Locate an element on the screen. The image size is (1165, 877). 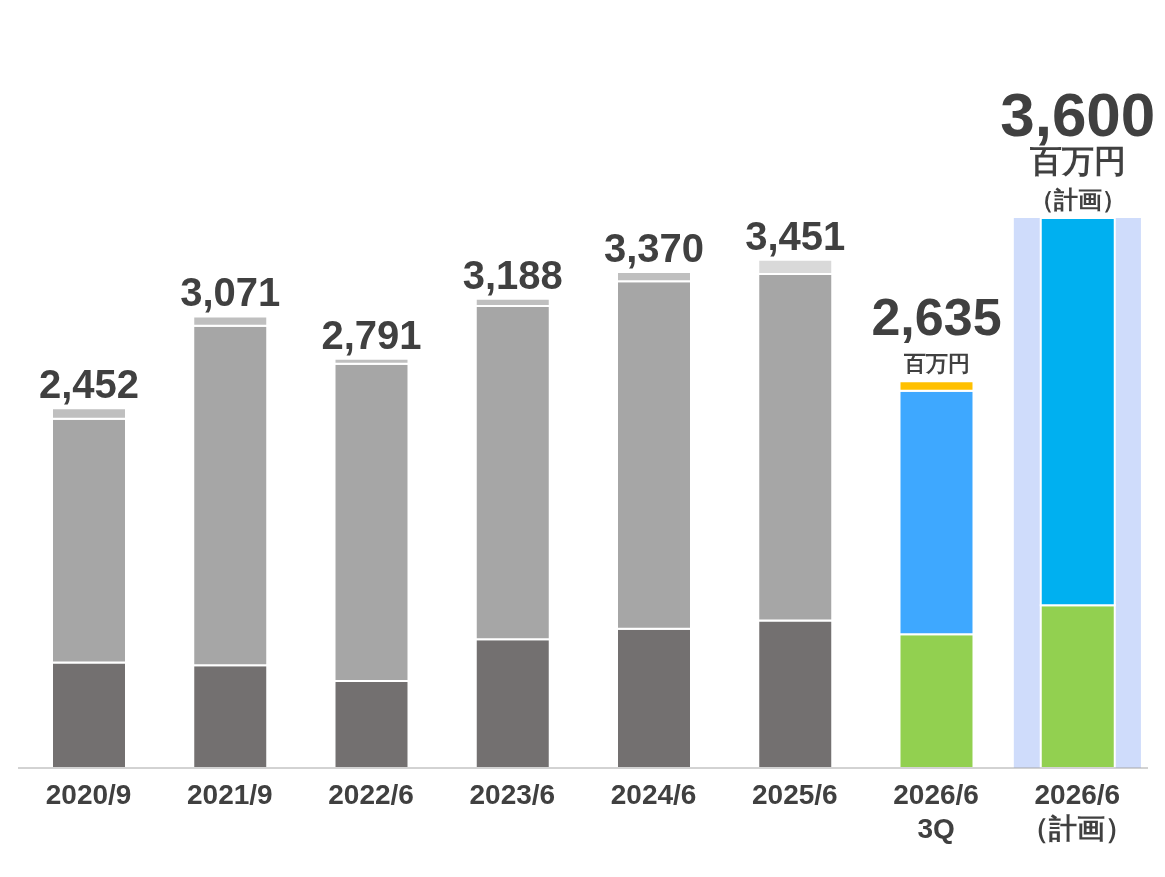
annotation: 3,370 is located at coordinates (654, 247).